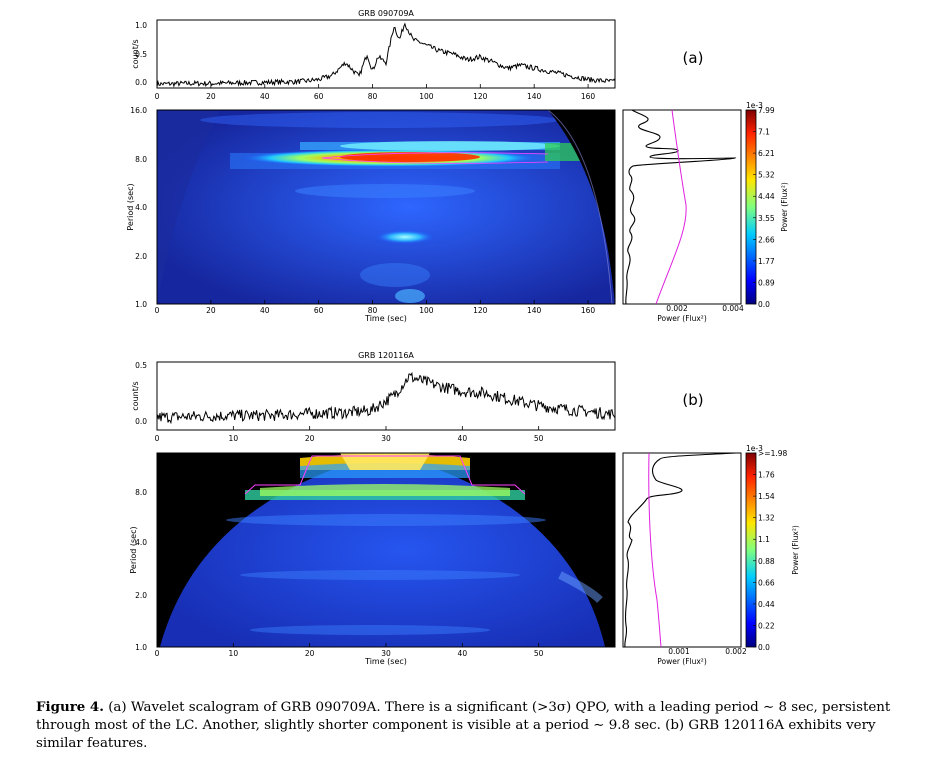 The height and width of the screenshot is (759, 933). I want to click on panel-label-b: (b), so click(692, 400).